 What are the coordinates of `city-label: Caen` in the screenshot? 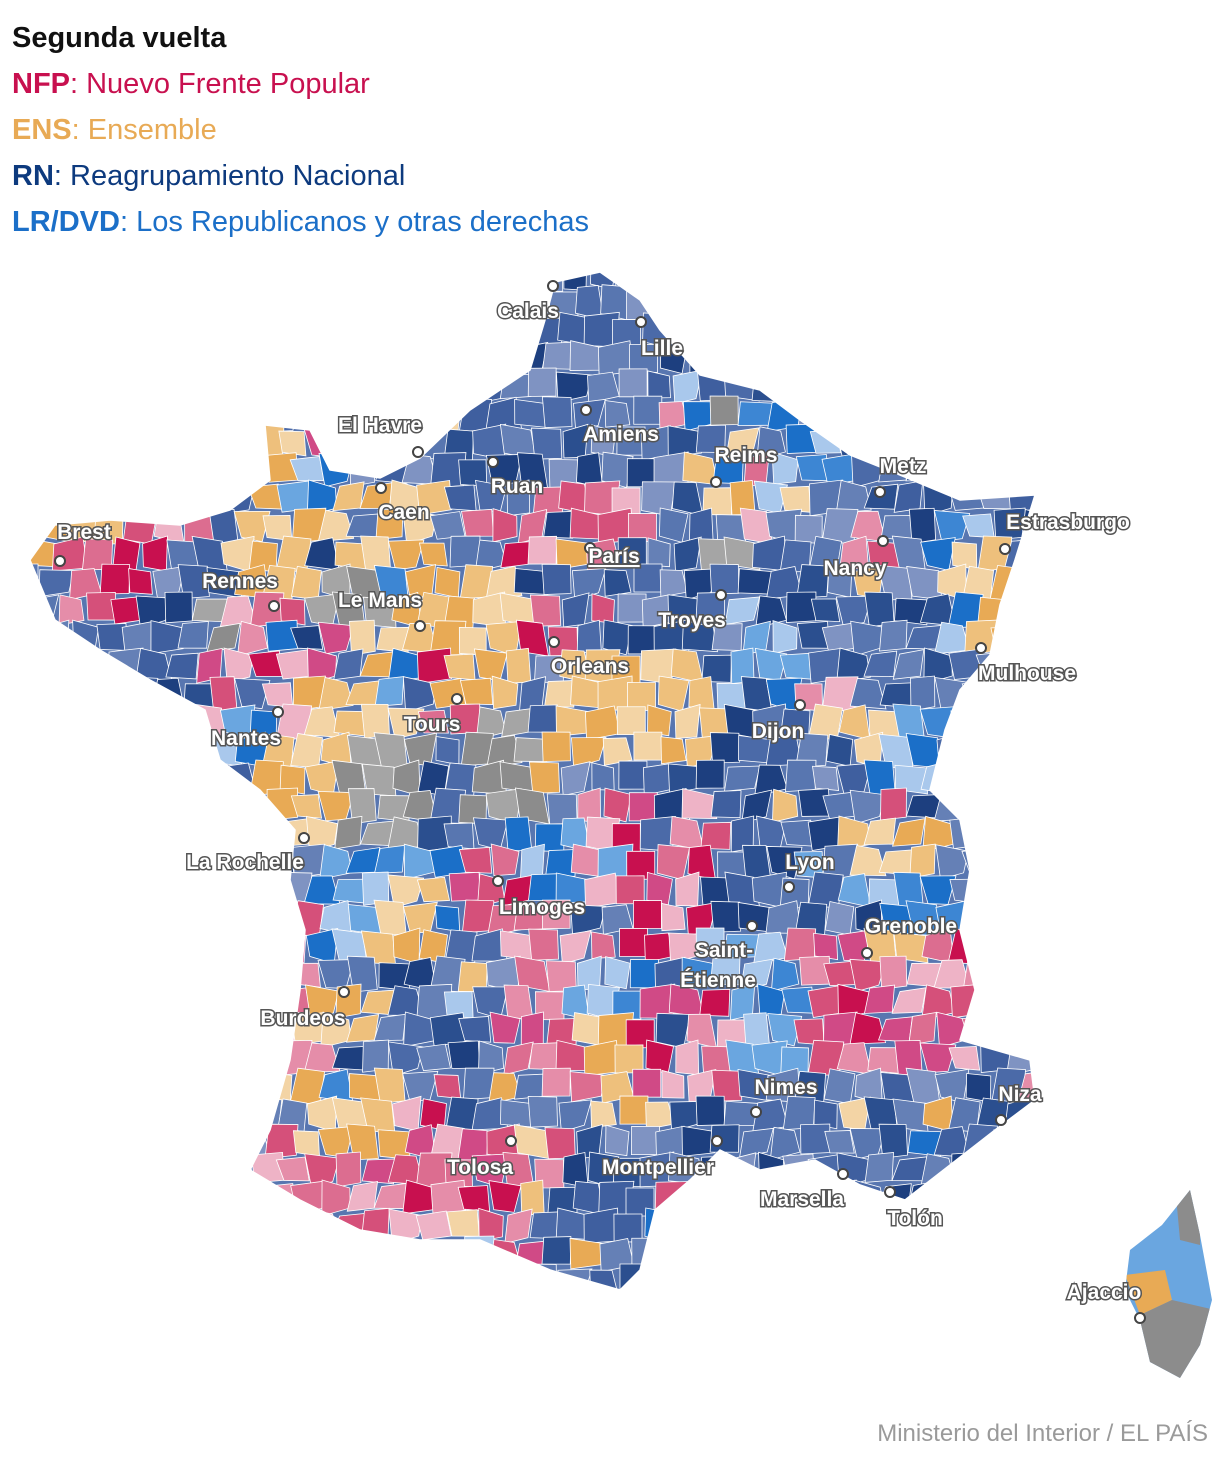 It's located at (403, 512).